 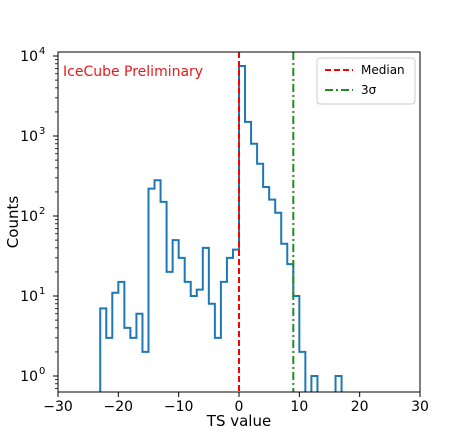 What do you see at coordinates (179, 407) in the screenshot?
I see `x-tick-label: −10` at bounding box center [179, 407].